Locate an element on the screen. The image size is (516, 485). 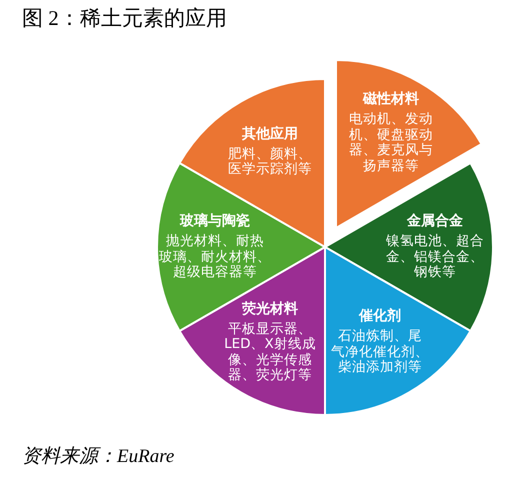
chart-title: 图 2：稀土元素的应用 is located at coordinates (124, 18).